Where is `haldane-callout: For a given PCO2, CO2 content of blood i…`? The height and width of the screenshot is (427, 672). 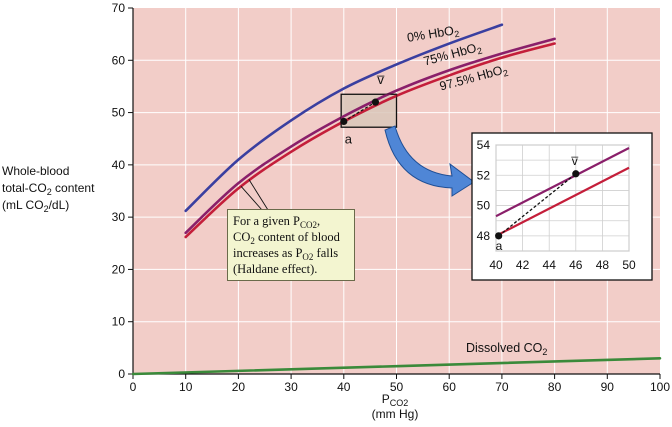
haldane-callout: For a given PCO2, CO2 content of blood i… is located at coordinates (291, 245).